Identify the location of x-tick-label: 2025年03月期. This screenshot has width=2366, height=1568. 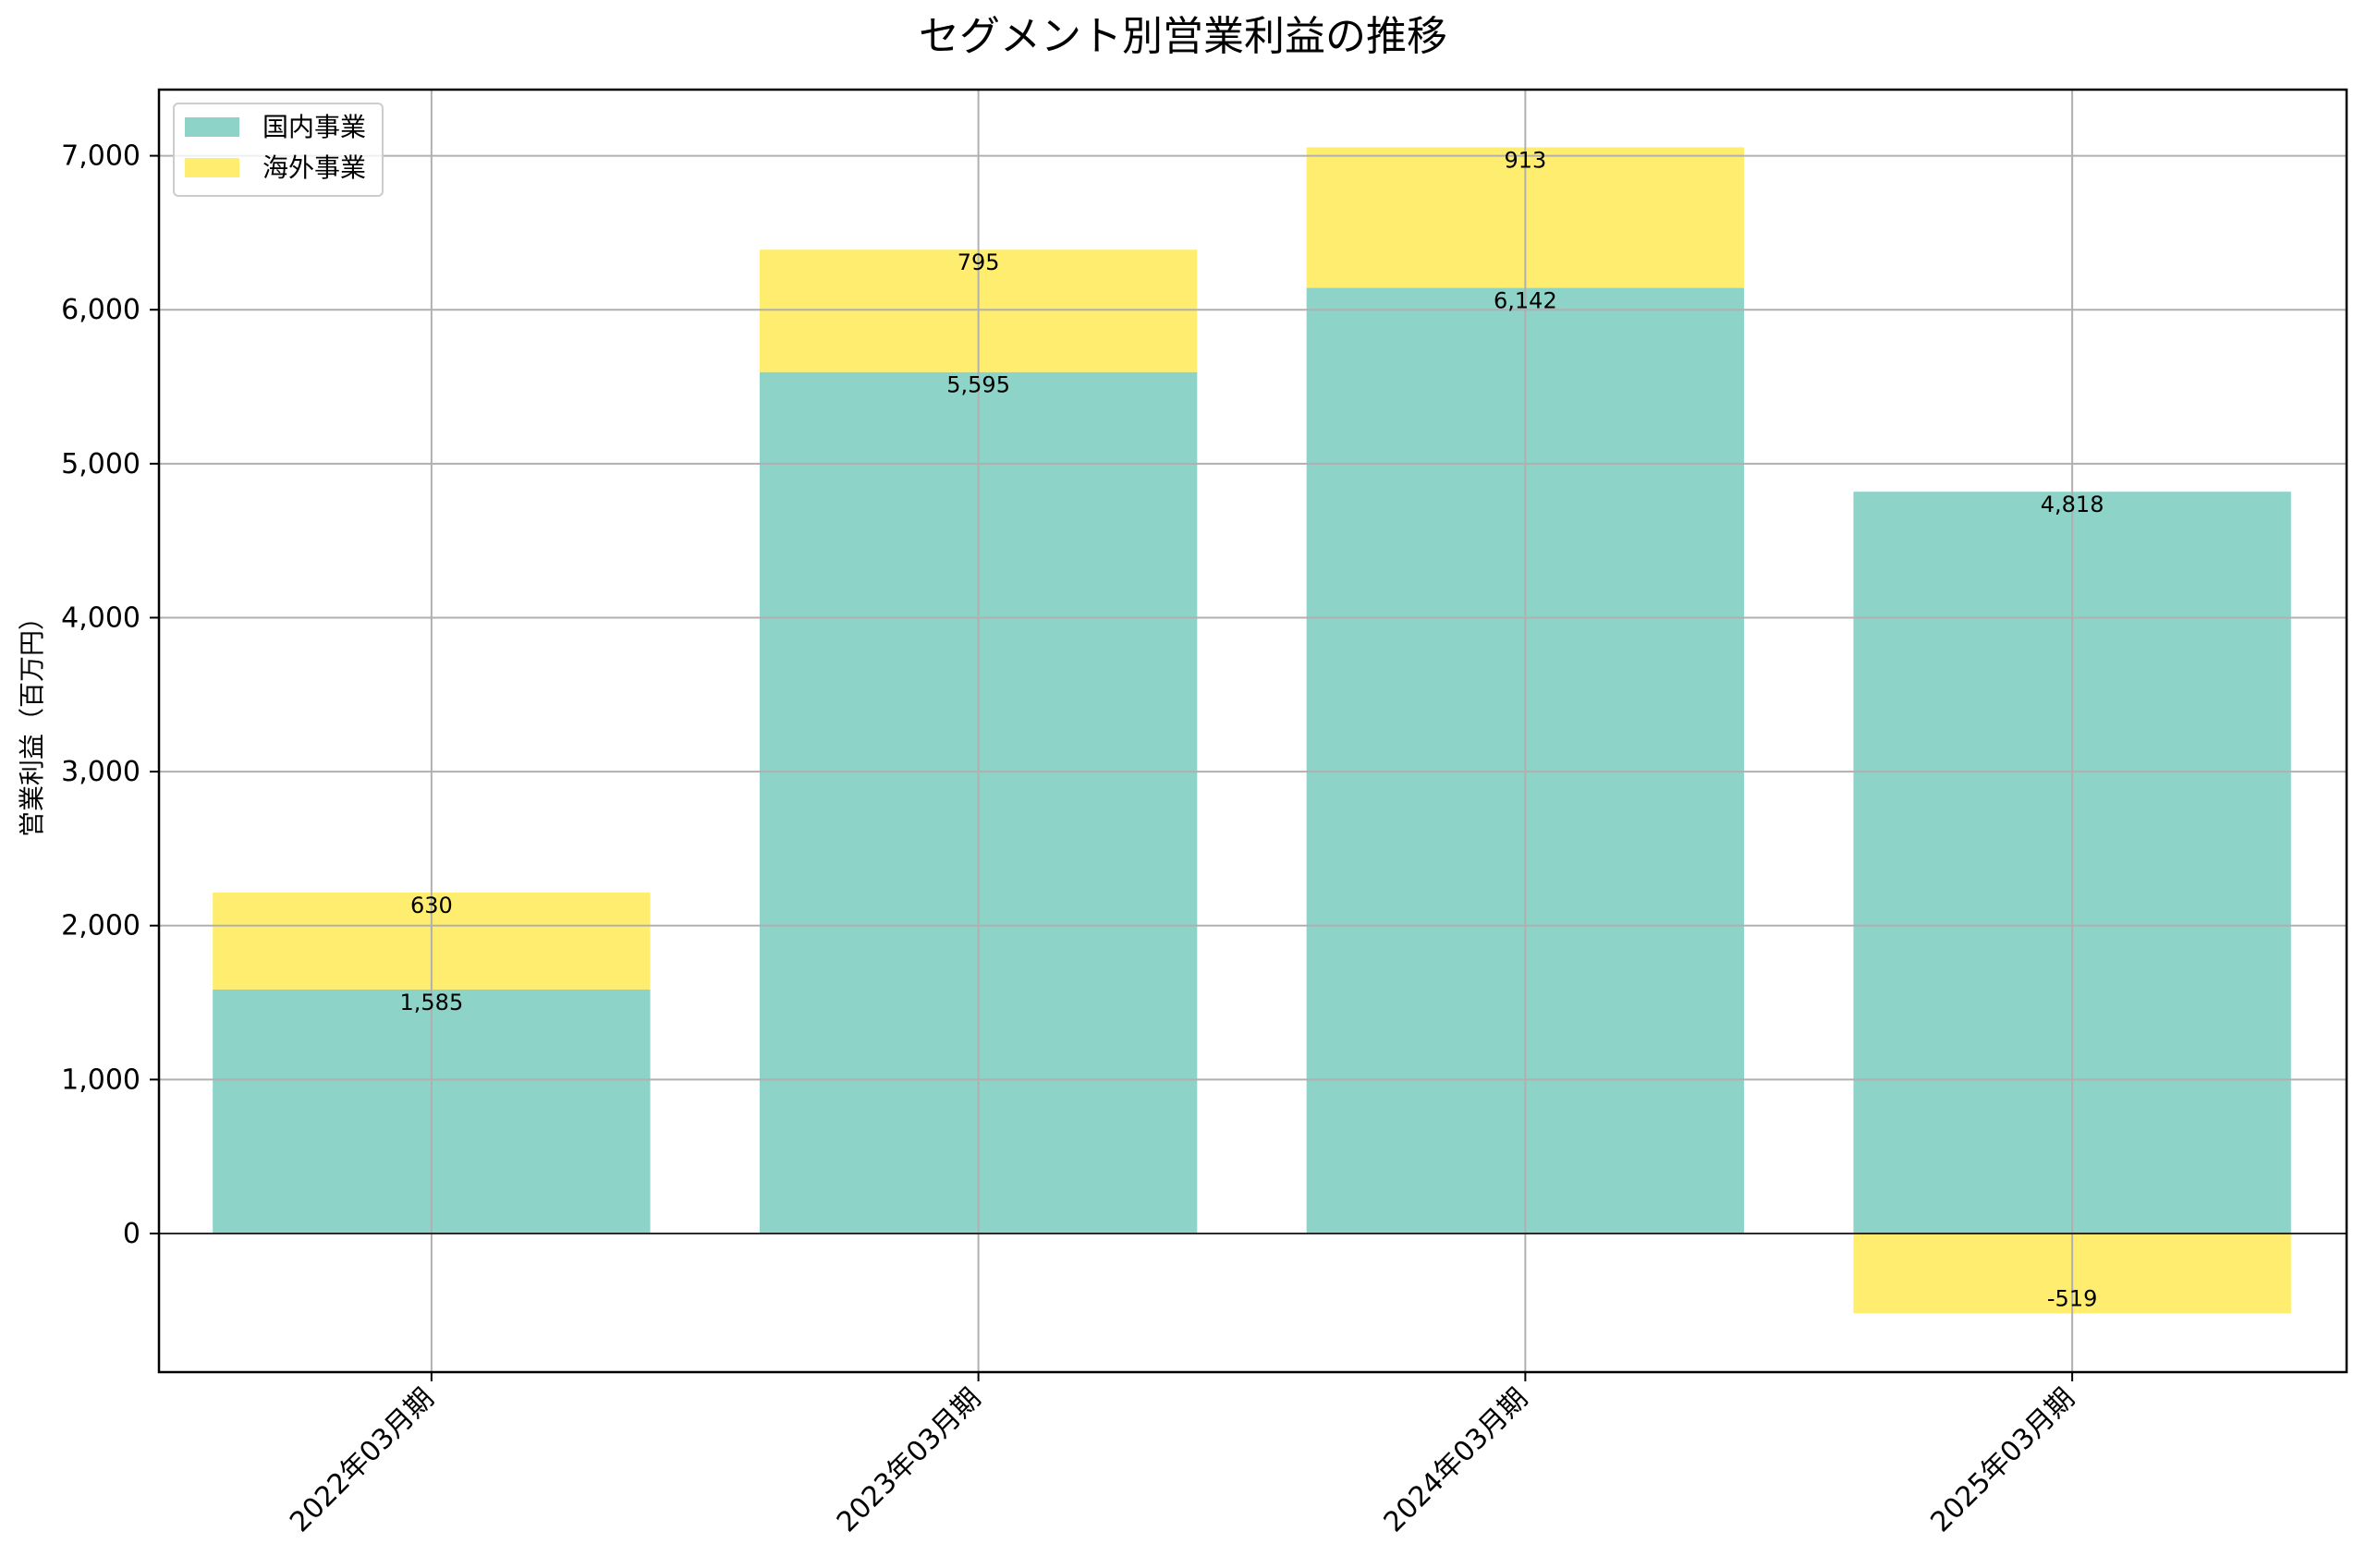
(2002, 1460).